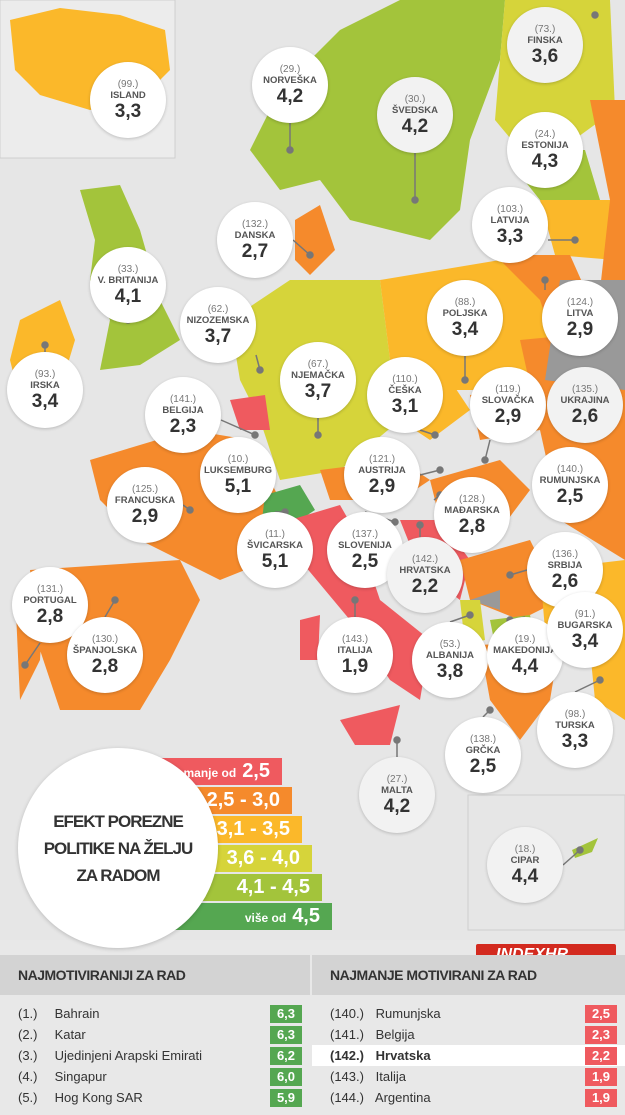  Describe the element at coordinates (382, 470) in the screenshot. I see `country-name: AUSTRIJA` at that location.